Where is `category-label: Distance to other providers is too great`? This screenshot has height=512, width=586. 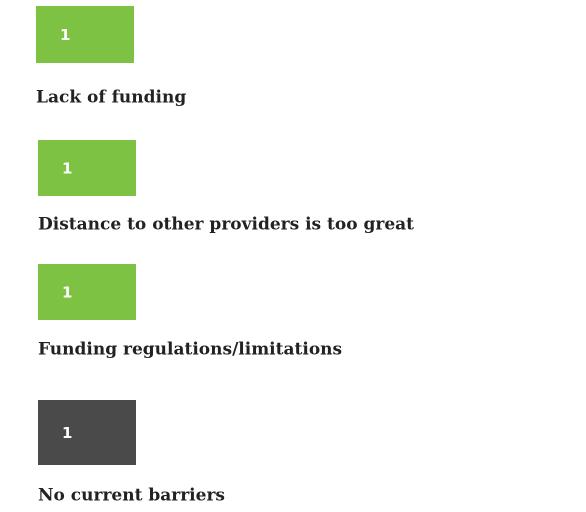 category-label: Distance to other providers is too great is located at coordinates (226, 225).